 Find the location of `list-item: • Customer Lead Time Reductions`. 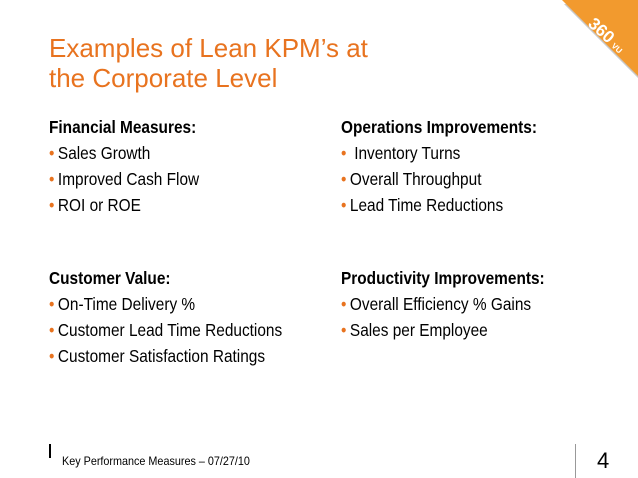

list-item: • Customer Lead Time Reductions is located at coordinates (176, 330).